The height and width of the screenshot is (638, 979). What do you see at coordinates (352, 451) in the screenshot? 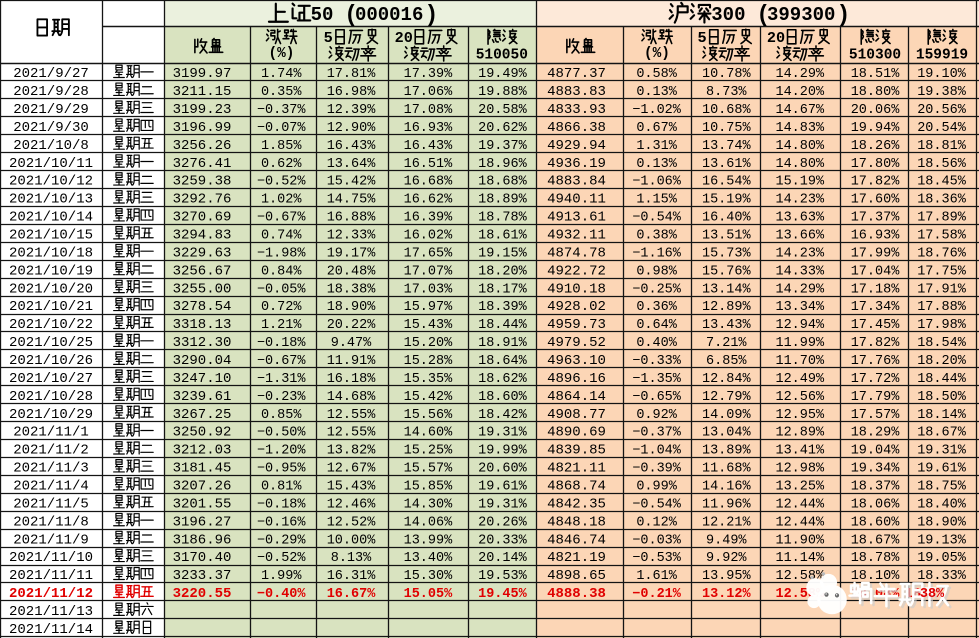
I see `svg-text: 13.82%` at bounding box center [352, 451].